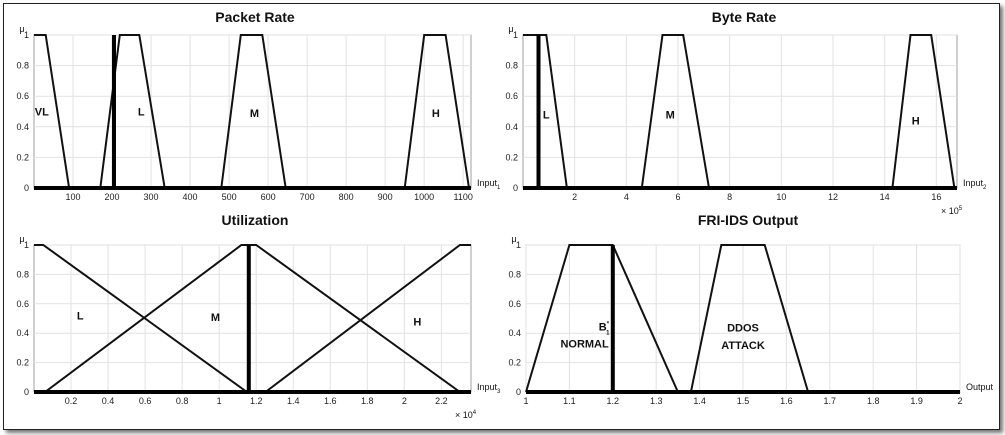 The image size is (1005, 435). Describe the element at coordinates (346, 197) in the screenshot. I see `x-tick-label: 800` at that location.